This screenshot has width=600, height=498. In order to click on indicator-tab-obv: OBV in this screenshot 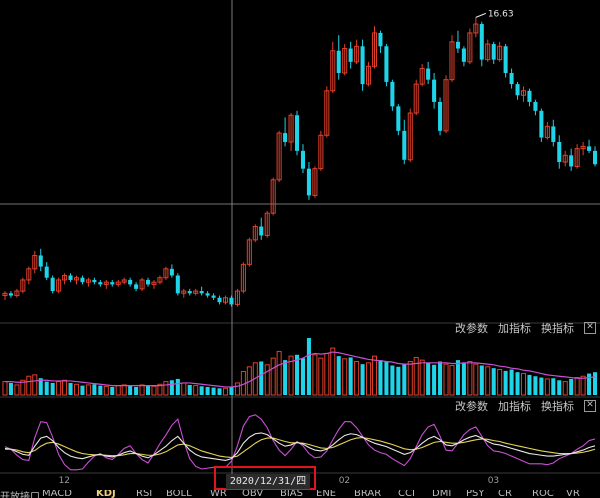, I will do `click(253, 494)`.